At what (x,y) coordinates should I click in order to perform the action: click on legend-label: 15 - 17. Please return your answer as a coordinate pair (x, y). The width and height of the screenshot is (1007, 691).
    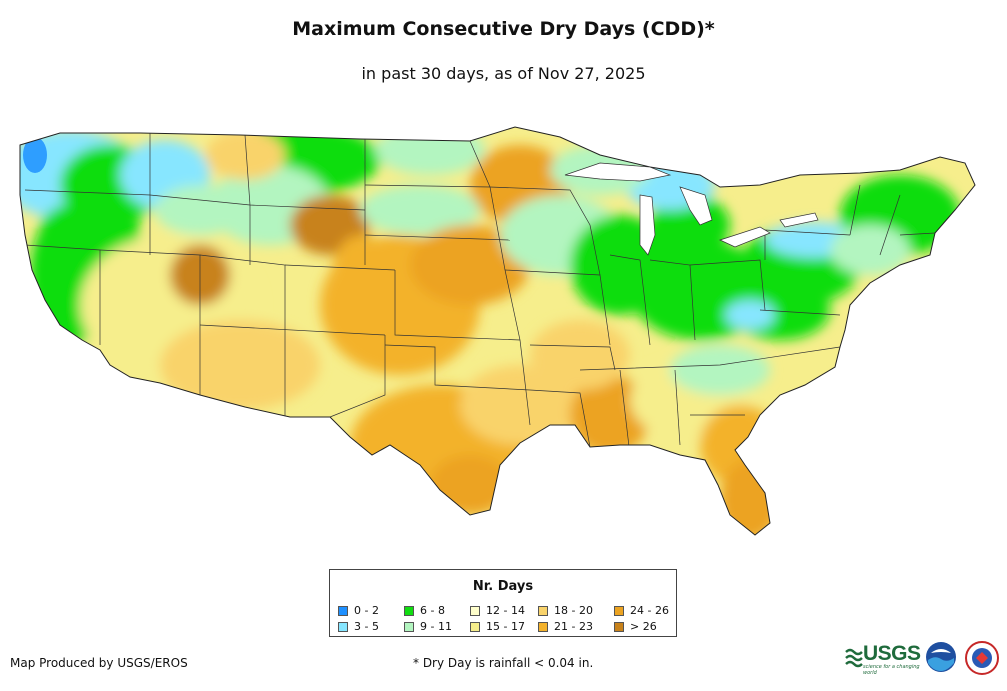
    Looking at the image, I should click on (505, 626).